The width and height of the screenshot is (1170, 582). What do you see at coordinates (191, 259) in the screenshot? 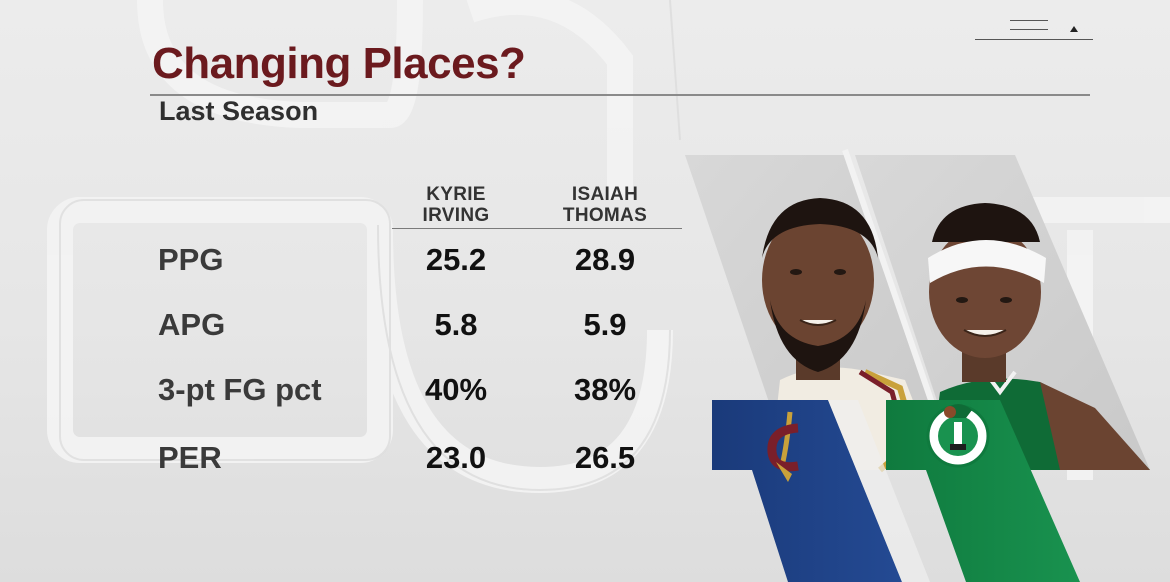
I see `stat-label: PPG` at bounding box center [191, 259].